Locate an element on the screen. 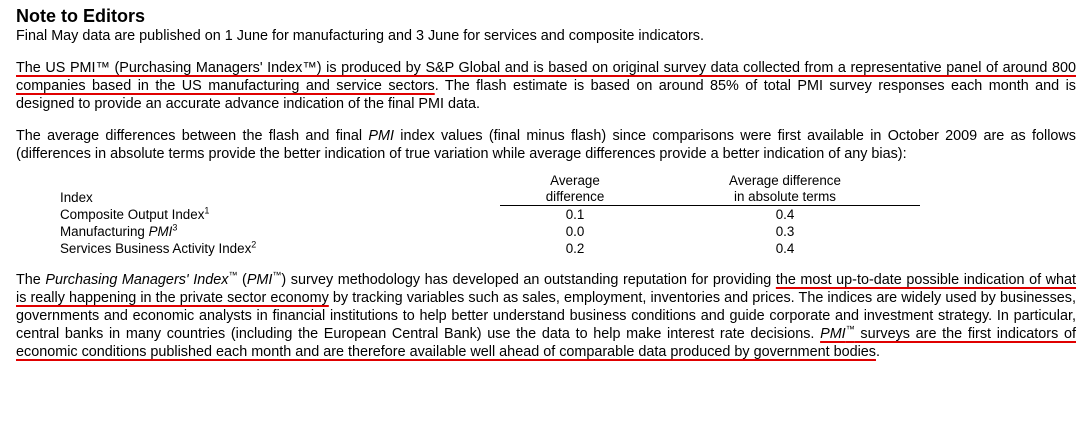 The width and height of the screenshot is (1092, 433). meth-tm-1: ™ is located at coordinates (233, 275).